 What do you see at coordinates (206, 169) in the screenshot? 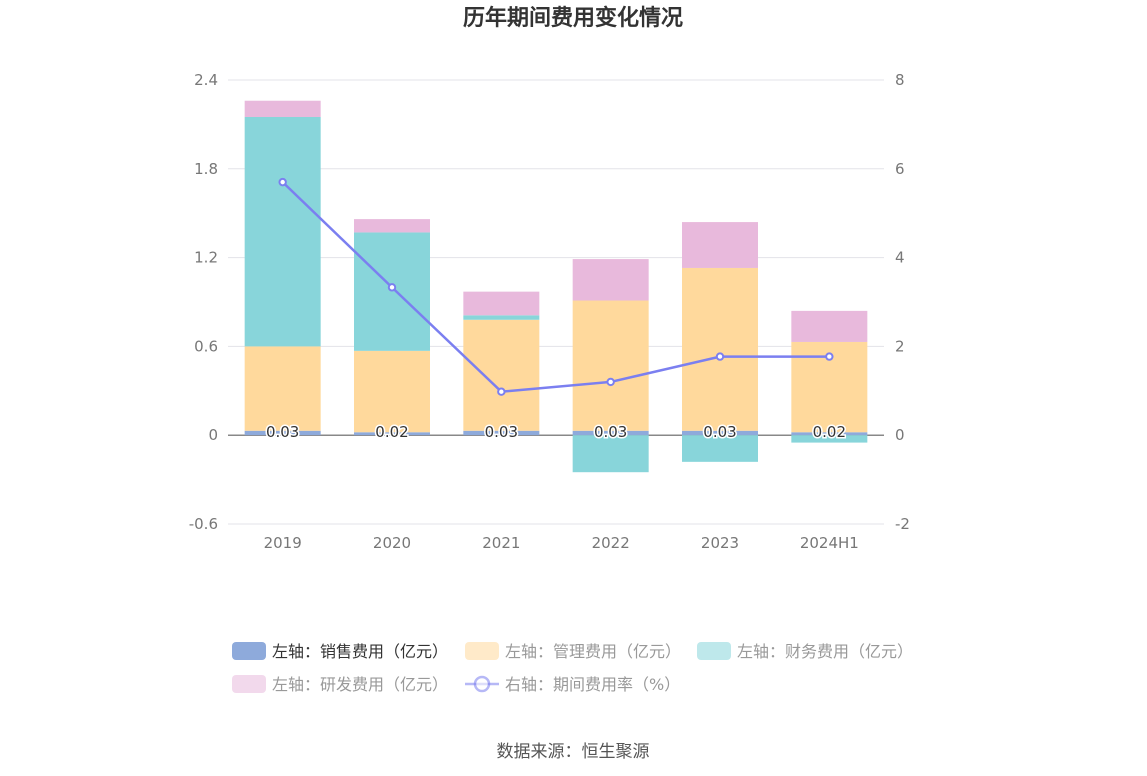
I see `left-tick-label: 1.8` at bounding box center [206, 169].